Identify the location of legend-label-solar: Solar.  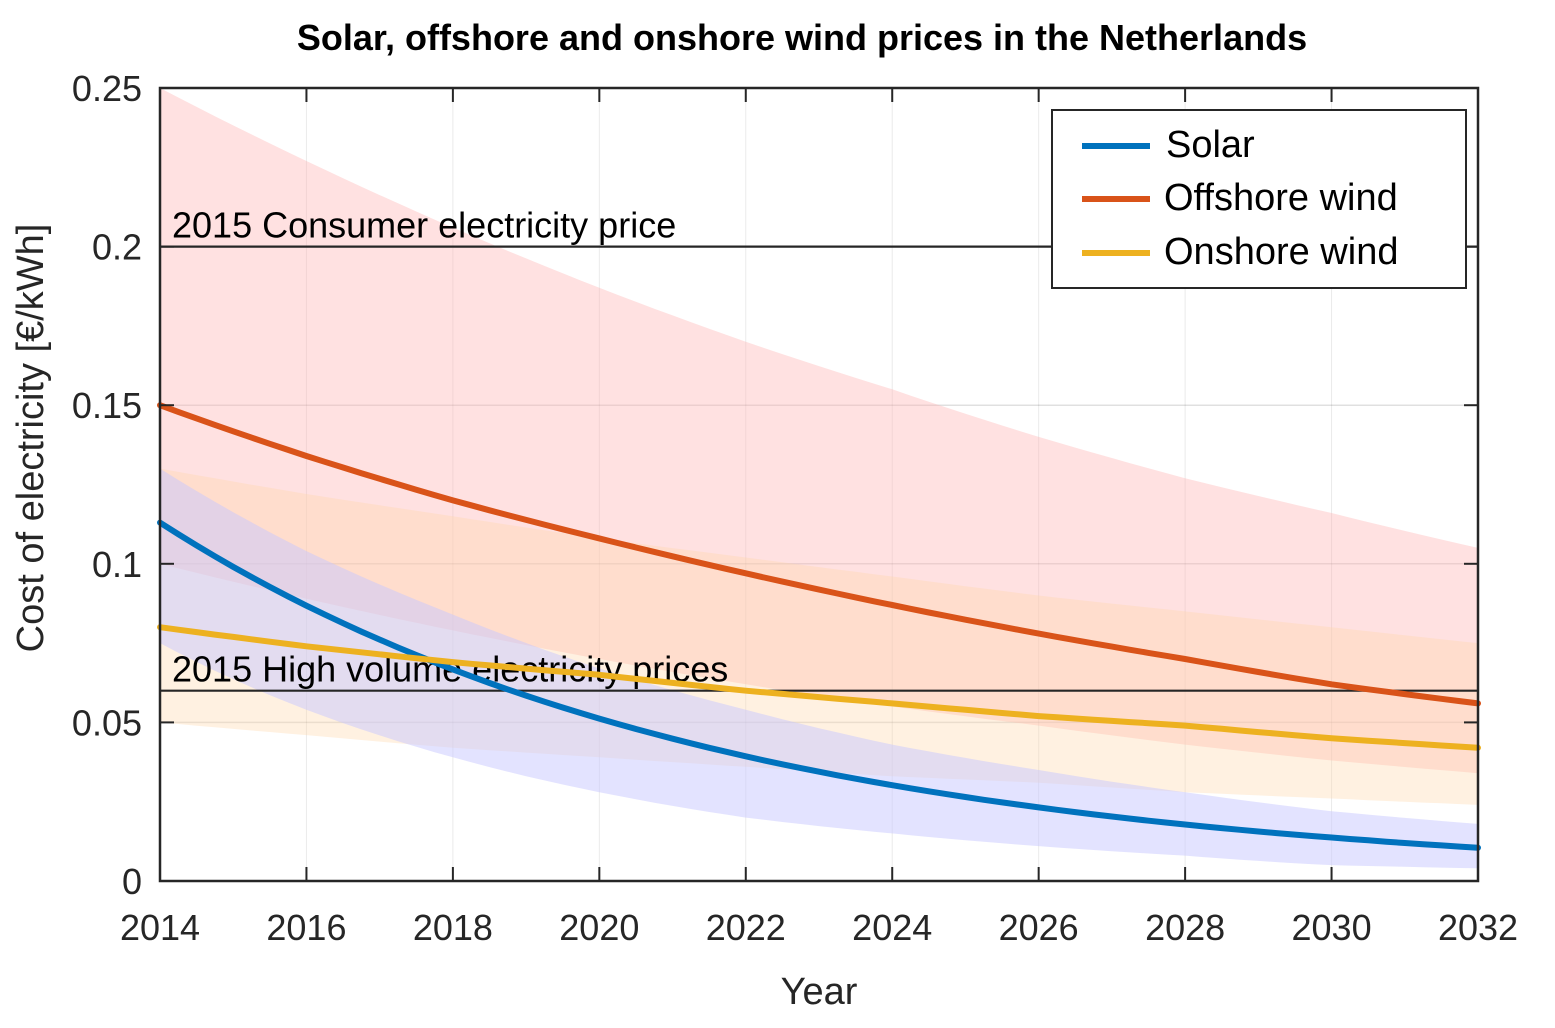
(1210, 145).